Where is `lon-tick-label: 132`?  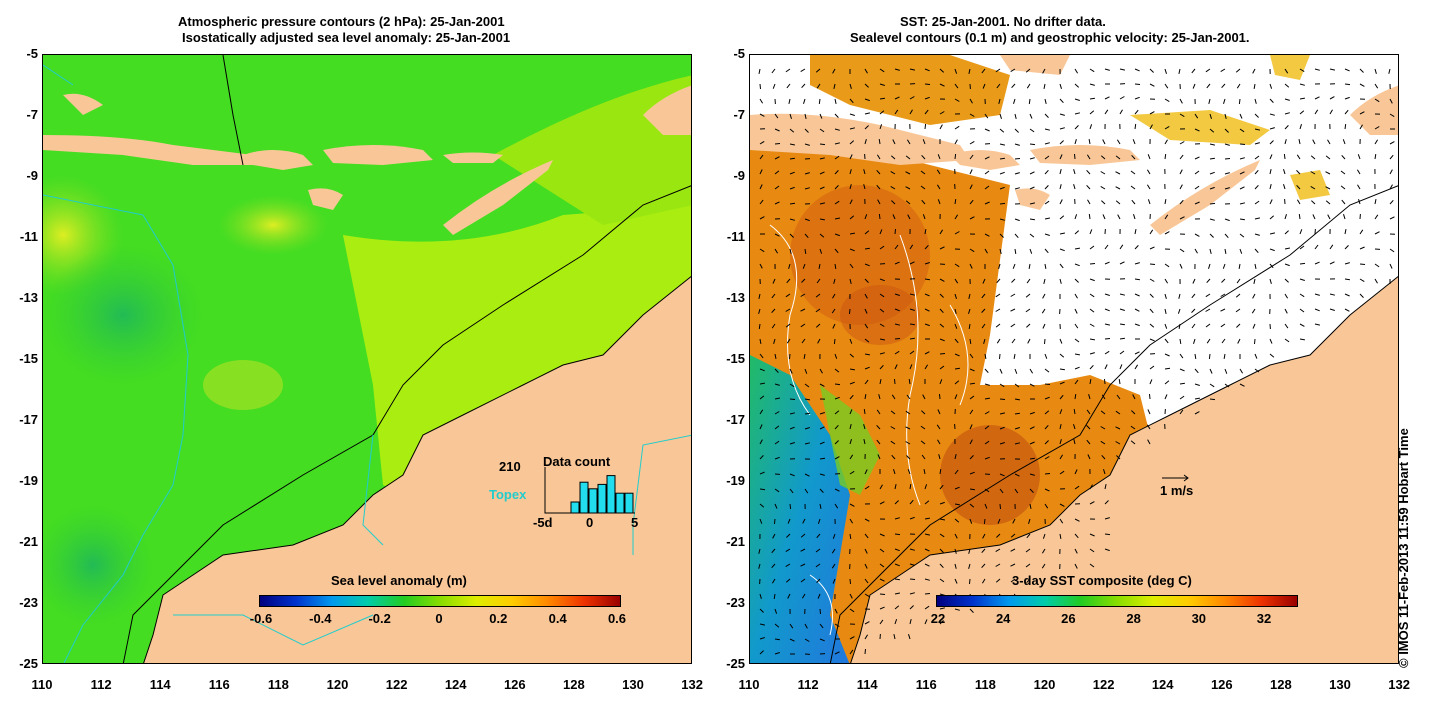 lon-tick-label: 132 is located at coordinates (692, 684).